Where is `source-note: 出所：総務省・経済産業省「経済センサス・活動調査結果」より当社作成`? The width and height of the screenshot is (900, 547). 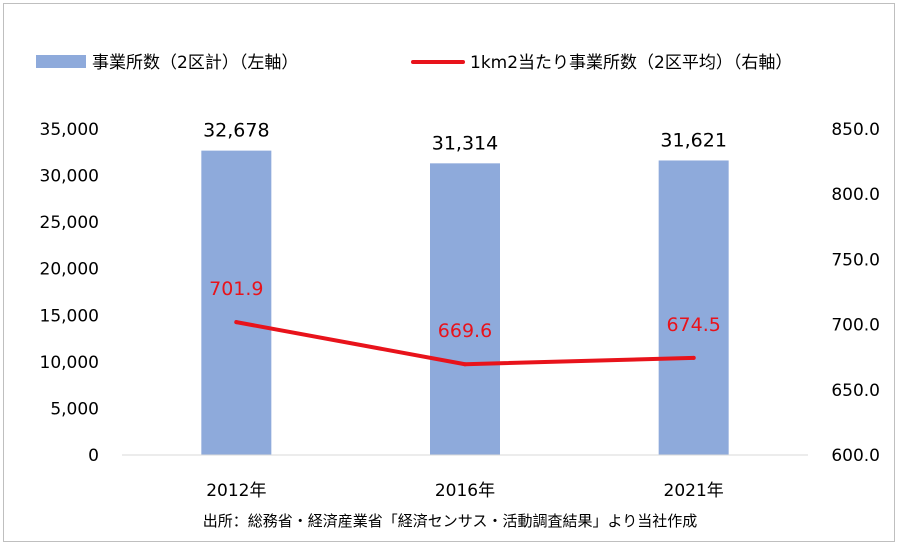
source-note: 出所：総務省・経済産業省「経済センサス・活動調査結果」より当社作成 is located at coordinates (450, 521).